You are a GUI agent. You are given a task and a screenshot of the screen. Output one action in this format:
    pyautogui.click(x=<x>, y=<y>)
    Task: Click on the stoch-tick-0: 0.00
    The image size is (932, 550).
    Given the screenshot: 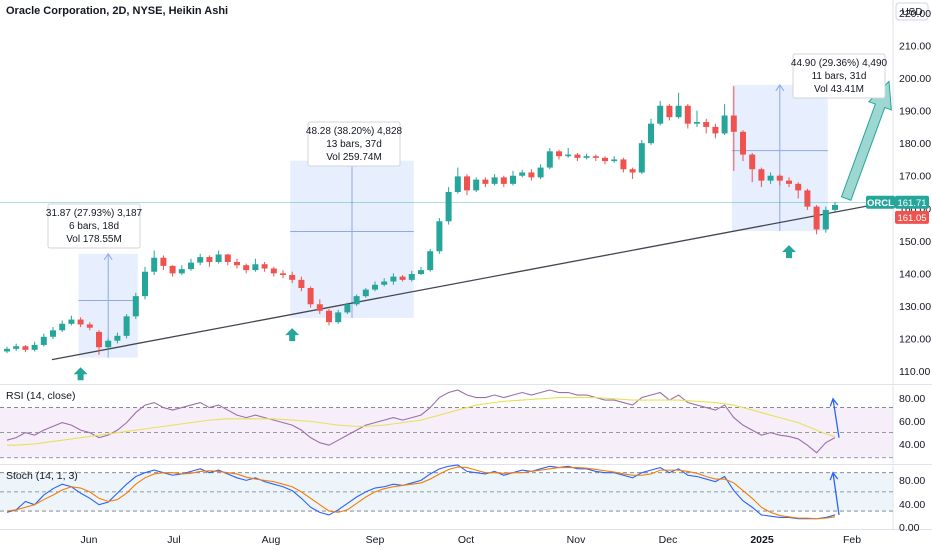 What is the action you would take?
    pyautogui.click(x=909, y=528)
    